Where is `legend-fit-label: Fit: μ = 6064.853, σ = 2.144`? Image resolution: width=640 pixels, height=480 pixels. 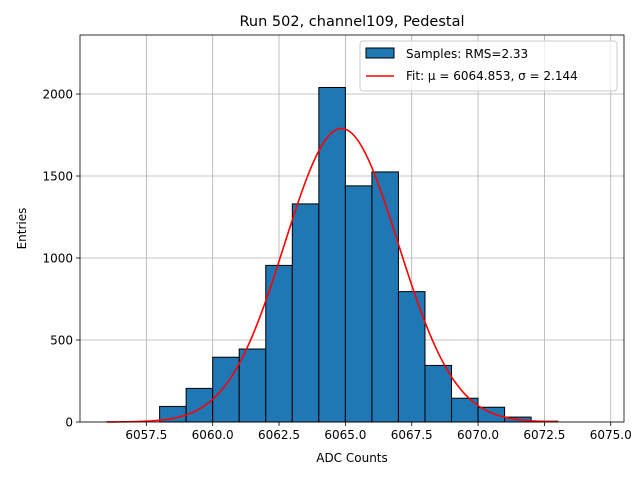
legend-fit-label: Fit: μ = 6064.853, σ = 2.144 is located at coordinates (492, 76).